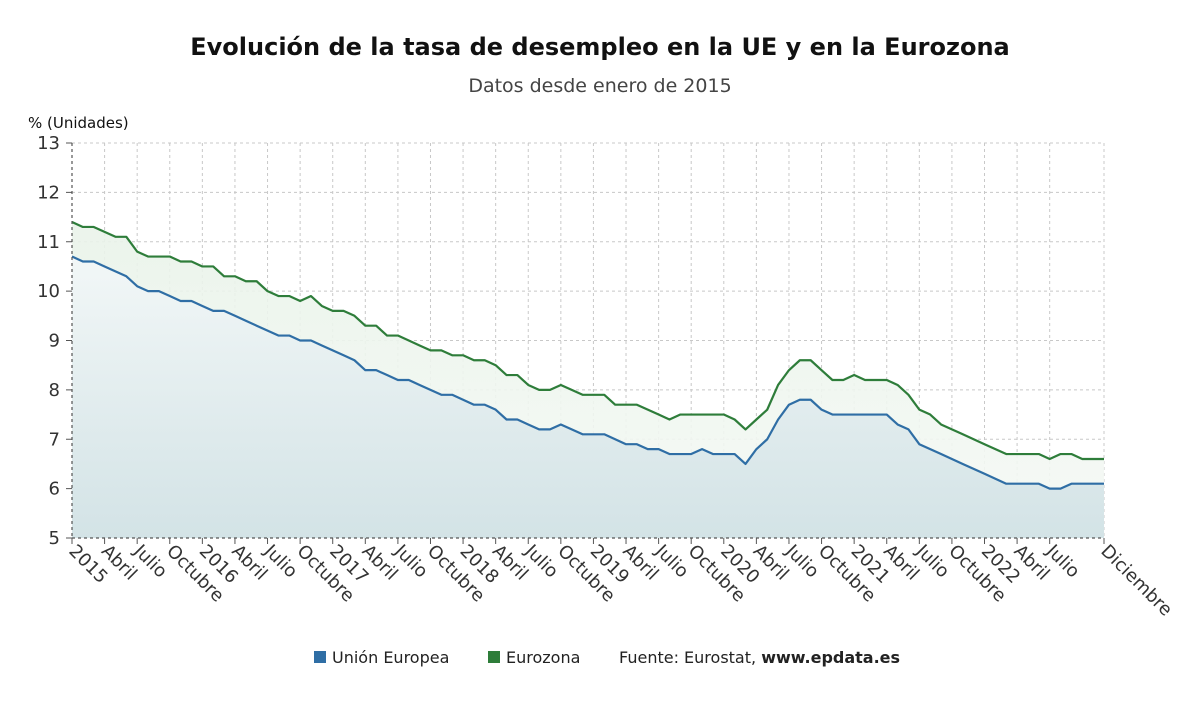 This screenshot has height=705, width=1200. What do you see at coordinates (830, 657) in the screenshot?
I see `source-site: www.epdata.es` at bounding box center [830, 657].